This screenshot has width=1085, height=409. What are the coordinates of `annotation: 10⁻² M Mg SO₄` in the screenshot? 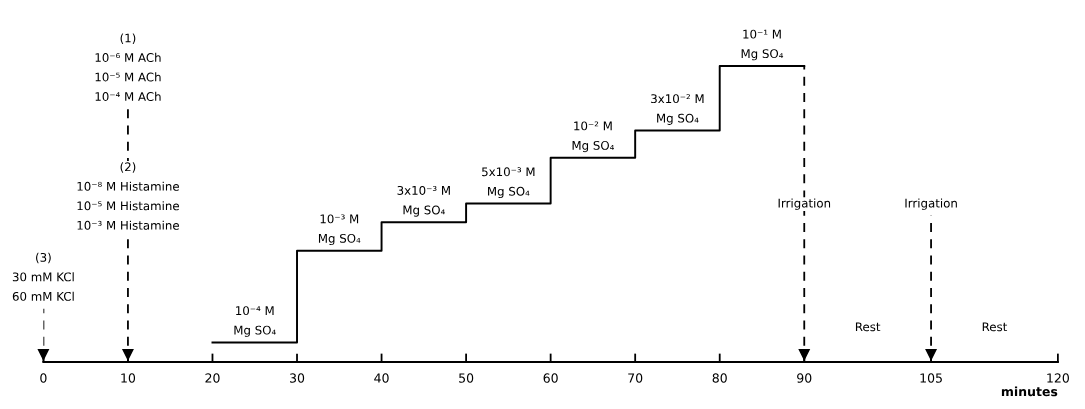 It's located at (593, 137).